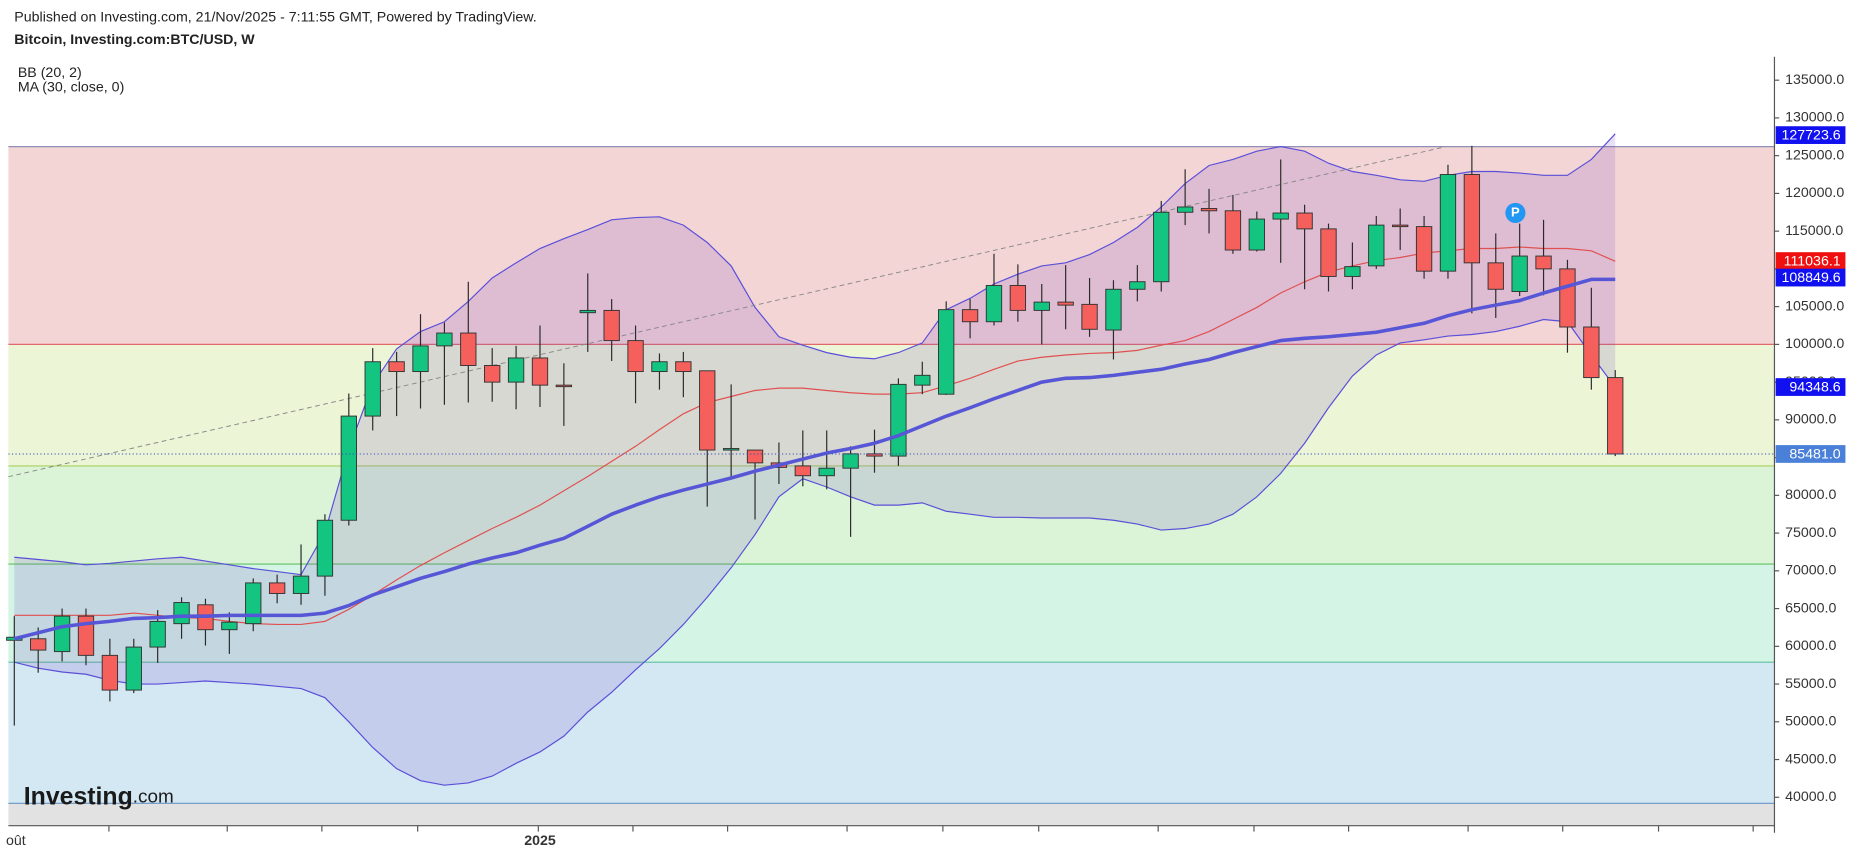 The width and height of the screenshot is (1855, 855). I want to click on y-tick-label: 70000.0, so click(1810, 571).